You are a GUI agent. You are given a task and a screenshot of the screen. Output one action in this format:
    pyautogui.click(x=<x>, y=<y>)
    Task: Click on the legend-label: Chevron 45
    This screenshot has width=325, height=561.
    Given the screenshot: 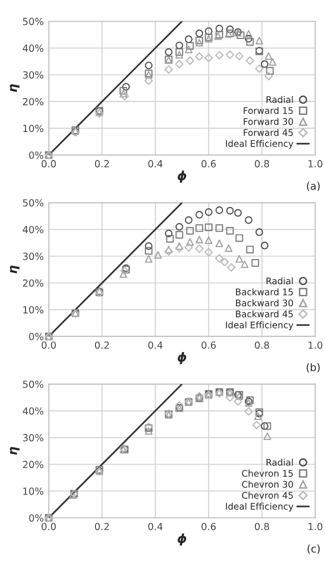 What is the action you would take?
    pyautogui.click(x=267, y=495)
    